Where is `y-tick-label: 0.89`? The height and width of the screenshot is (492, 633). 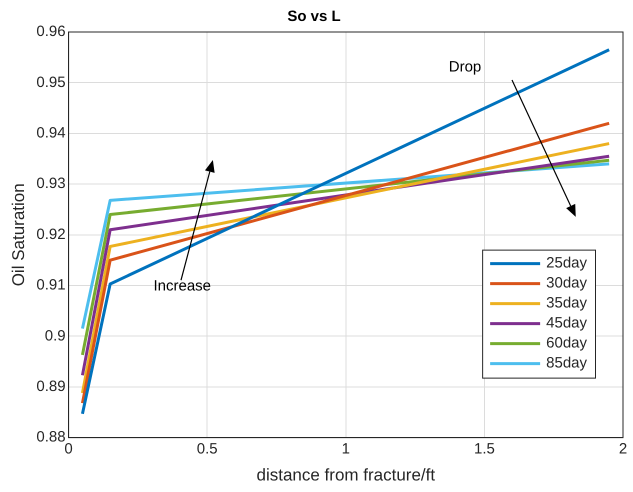
y-tick-label: 0.89 is located at coordinates (51, 387).